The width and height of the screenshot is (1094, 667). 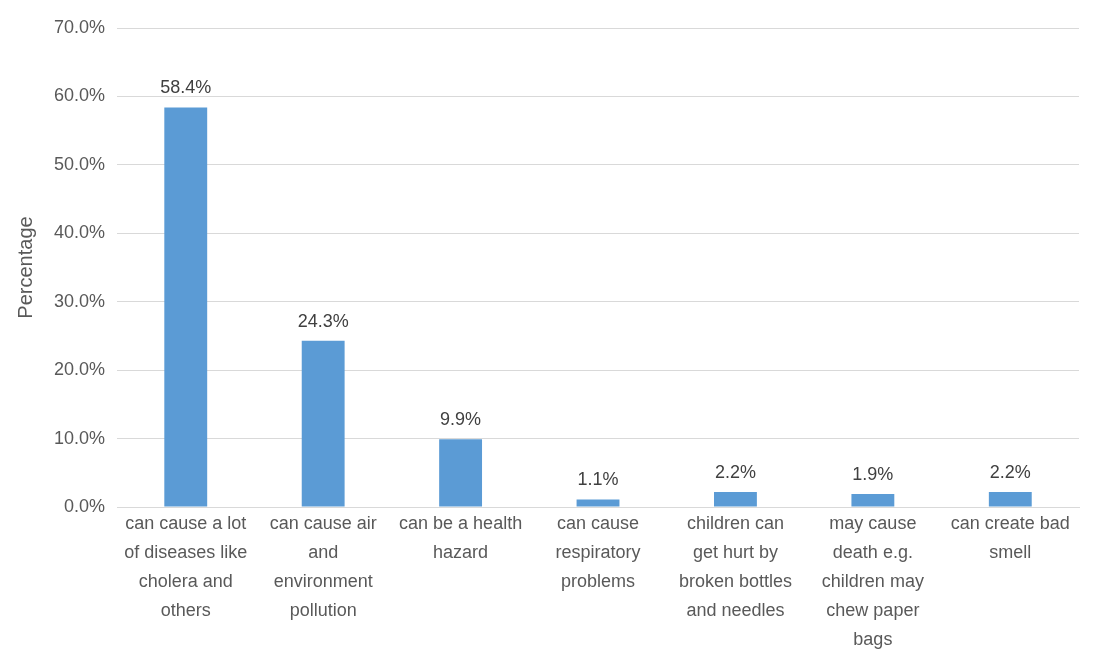 What do you see at coordinates (735, 566) in the screenshot?
I see `x-tick-label: children can get hurt by broken bottles and needles` at bounding box center [735, 566].